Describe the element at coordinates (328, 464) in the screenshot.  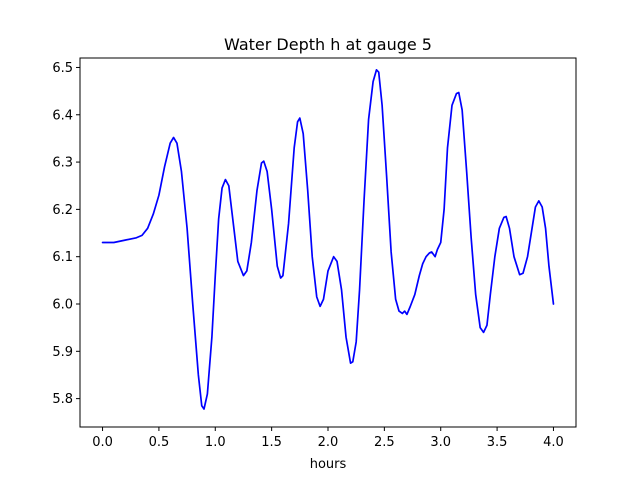
I see `x-axis-label: hours` at that location.